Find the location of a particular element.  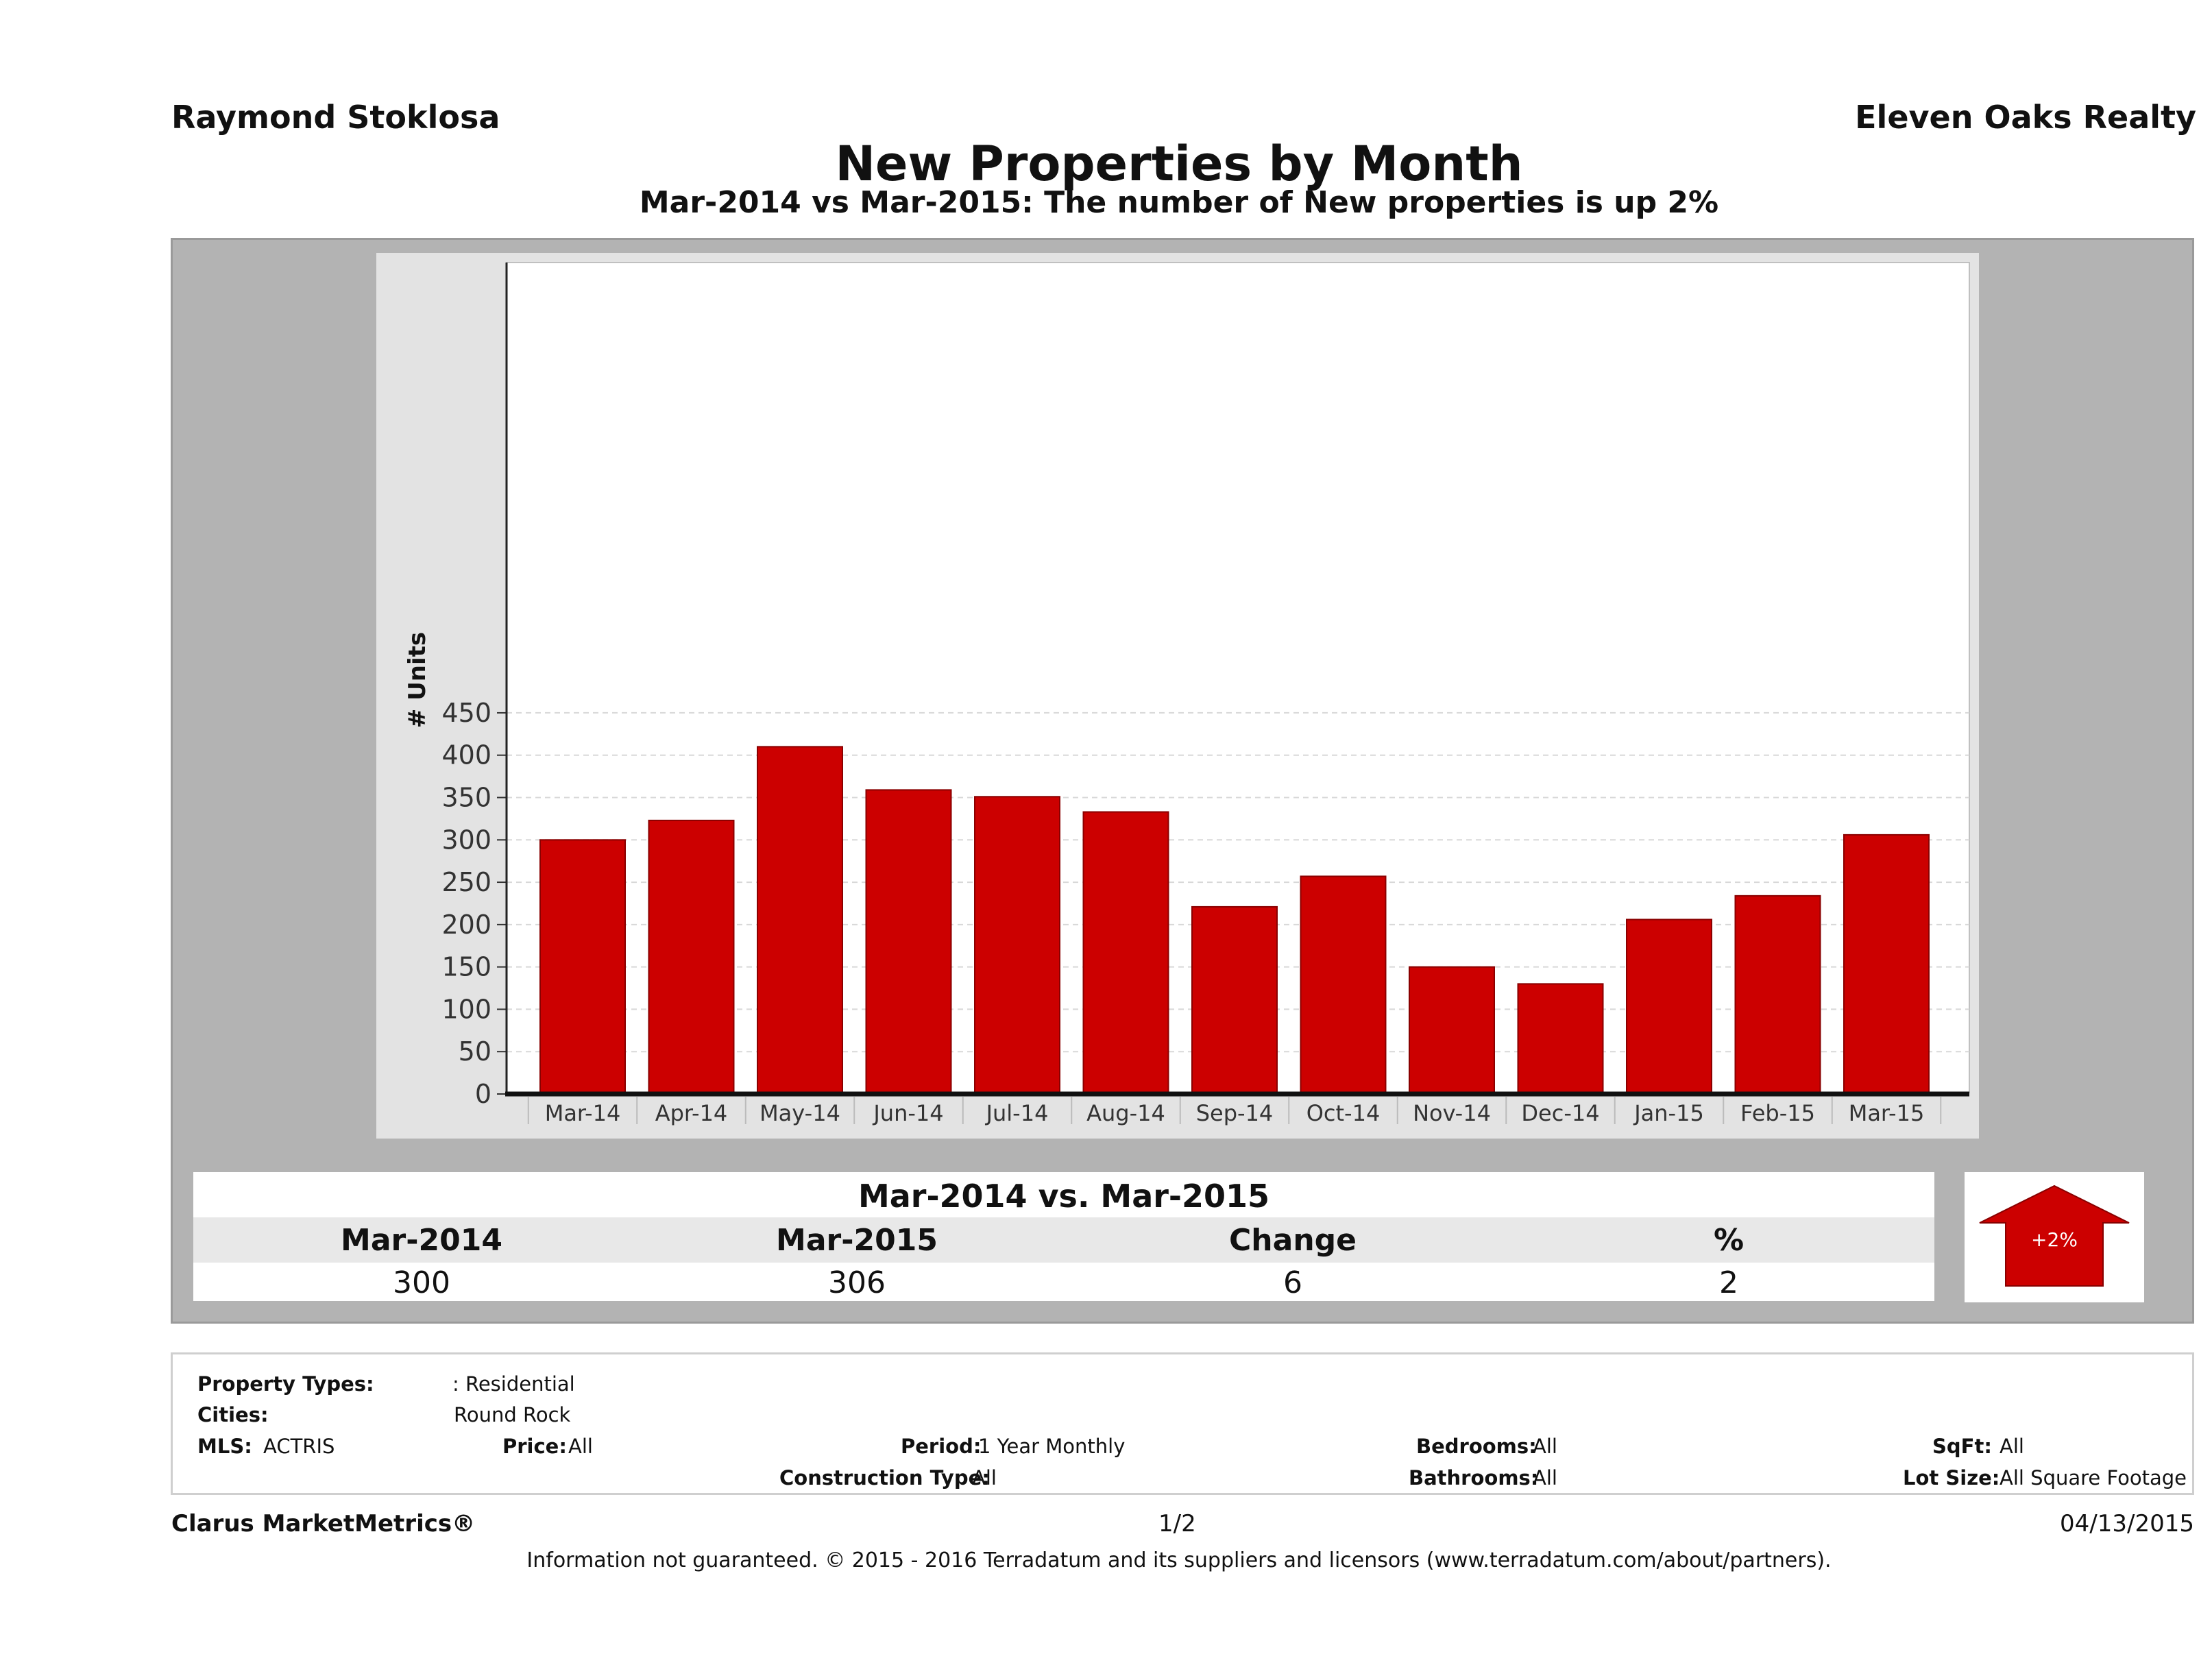

y-tick-label: 350 is located at coordinates (466, 798).